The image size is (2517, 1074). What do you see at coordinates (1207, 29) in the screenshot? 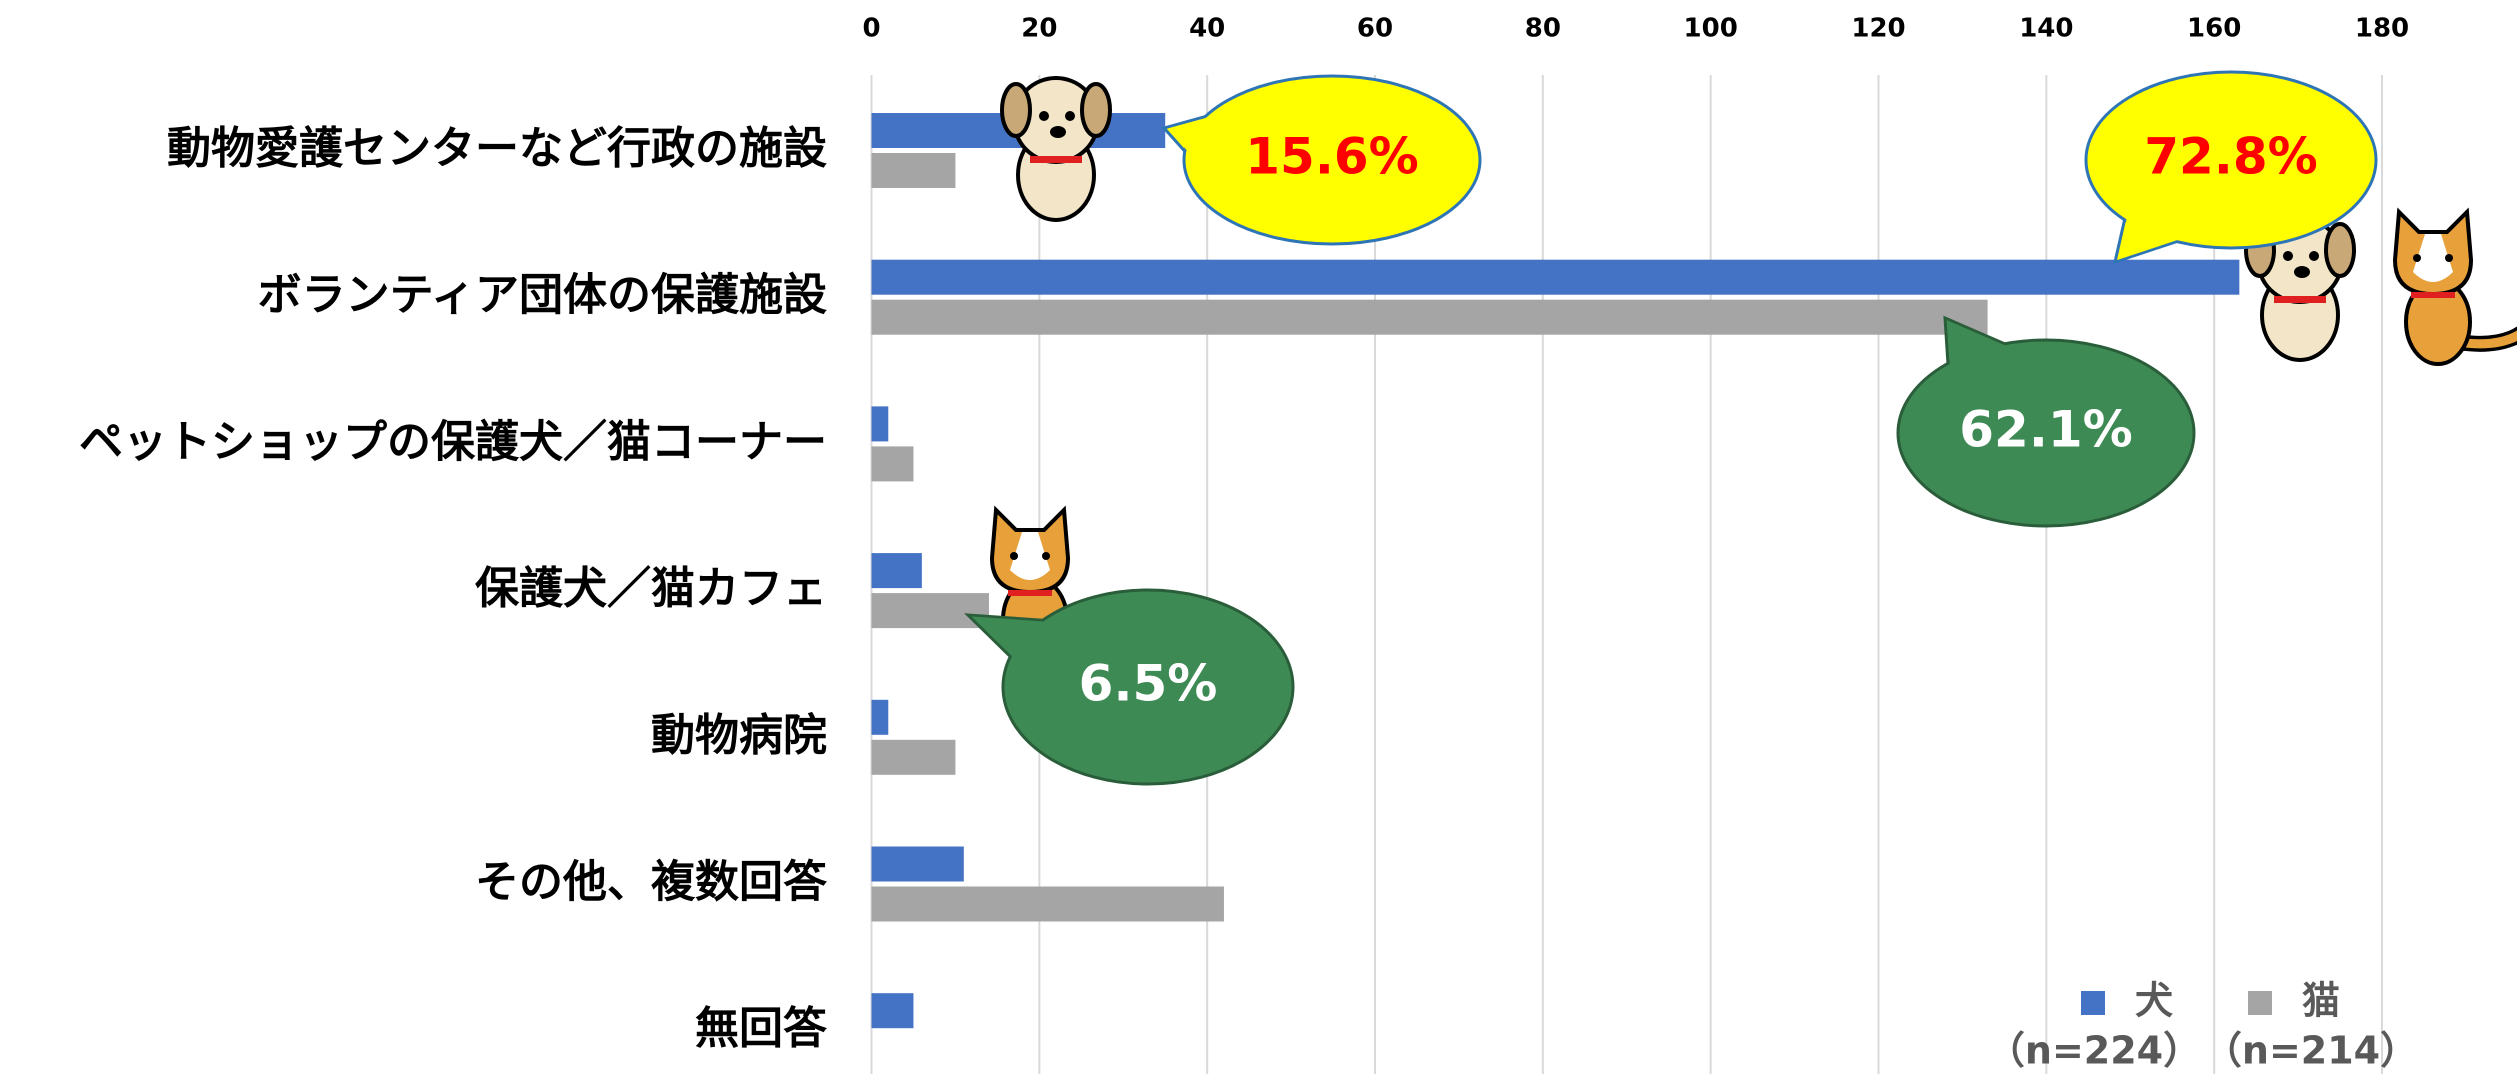
I see `x-tick-label: 40` at bounding box center [1207, 29].